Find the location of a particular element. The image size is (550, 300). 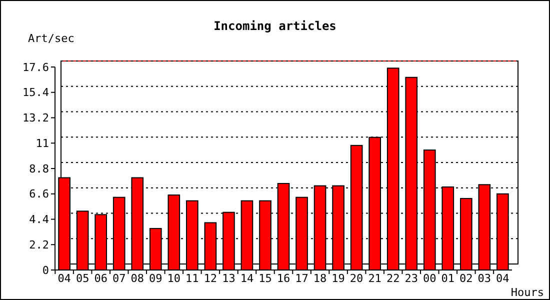

x-tick-label: 22 is located at coordinates (393, 278).